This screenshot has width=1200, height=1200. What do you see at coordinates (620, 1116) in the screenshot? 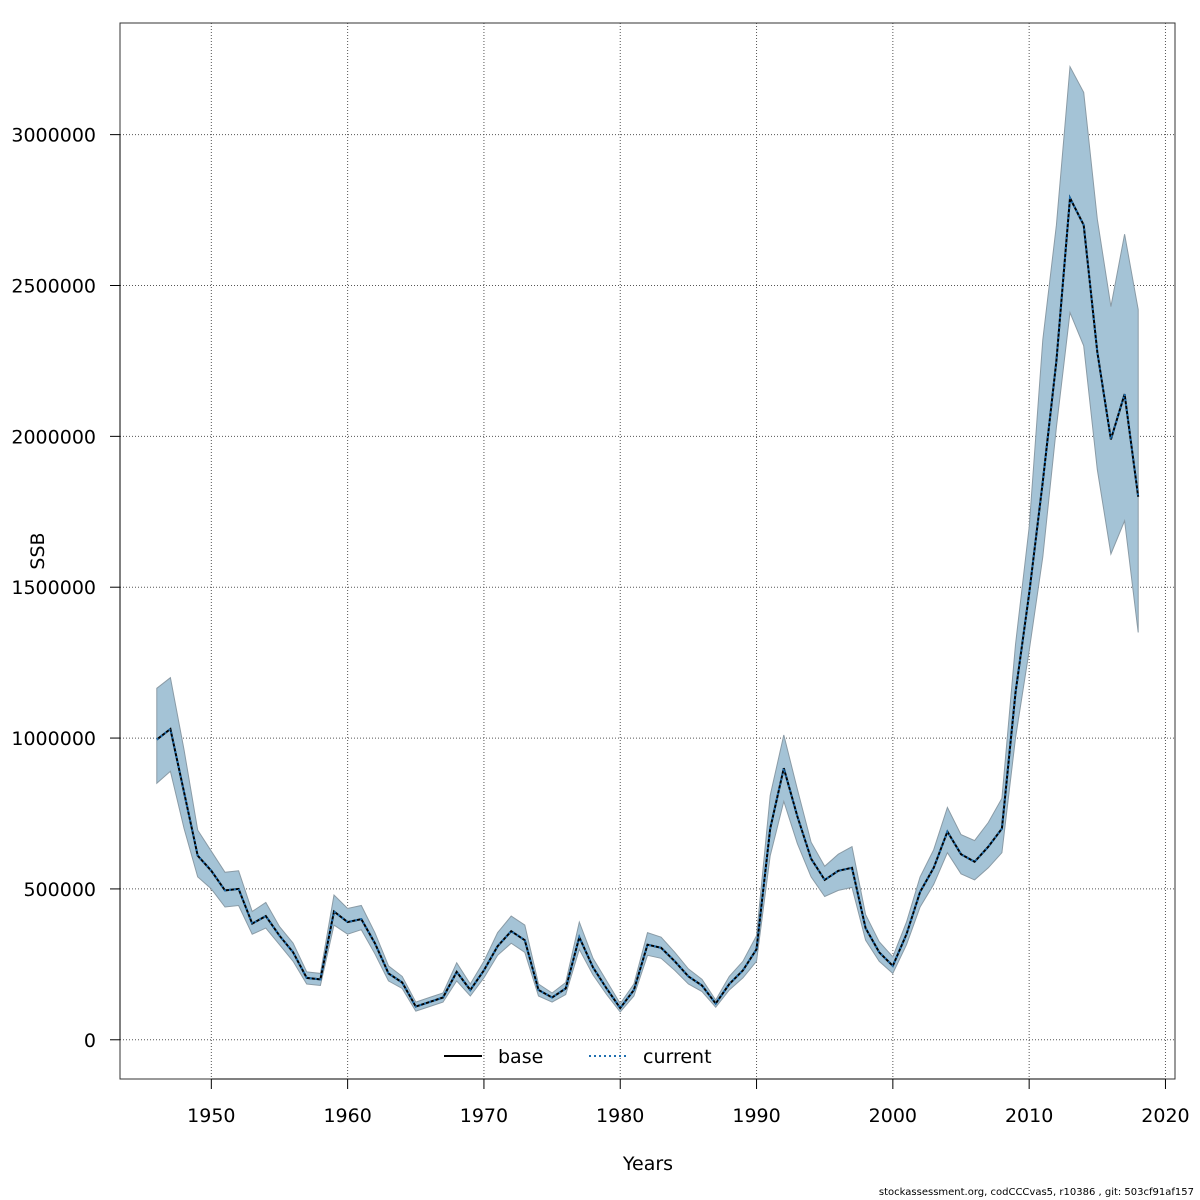
I see `x-tick-label-1980: 1980` at bounding box center [620, 1116].